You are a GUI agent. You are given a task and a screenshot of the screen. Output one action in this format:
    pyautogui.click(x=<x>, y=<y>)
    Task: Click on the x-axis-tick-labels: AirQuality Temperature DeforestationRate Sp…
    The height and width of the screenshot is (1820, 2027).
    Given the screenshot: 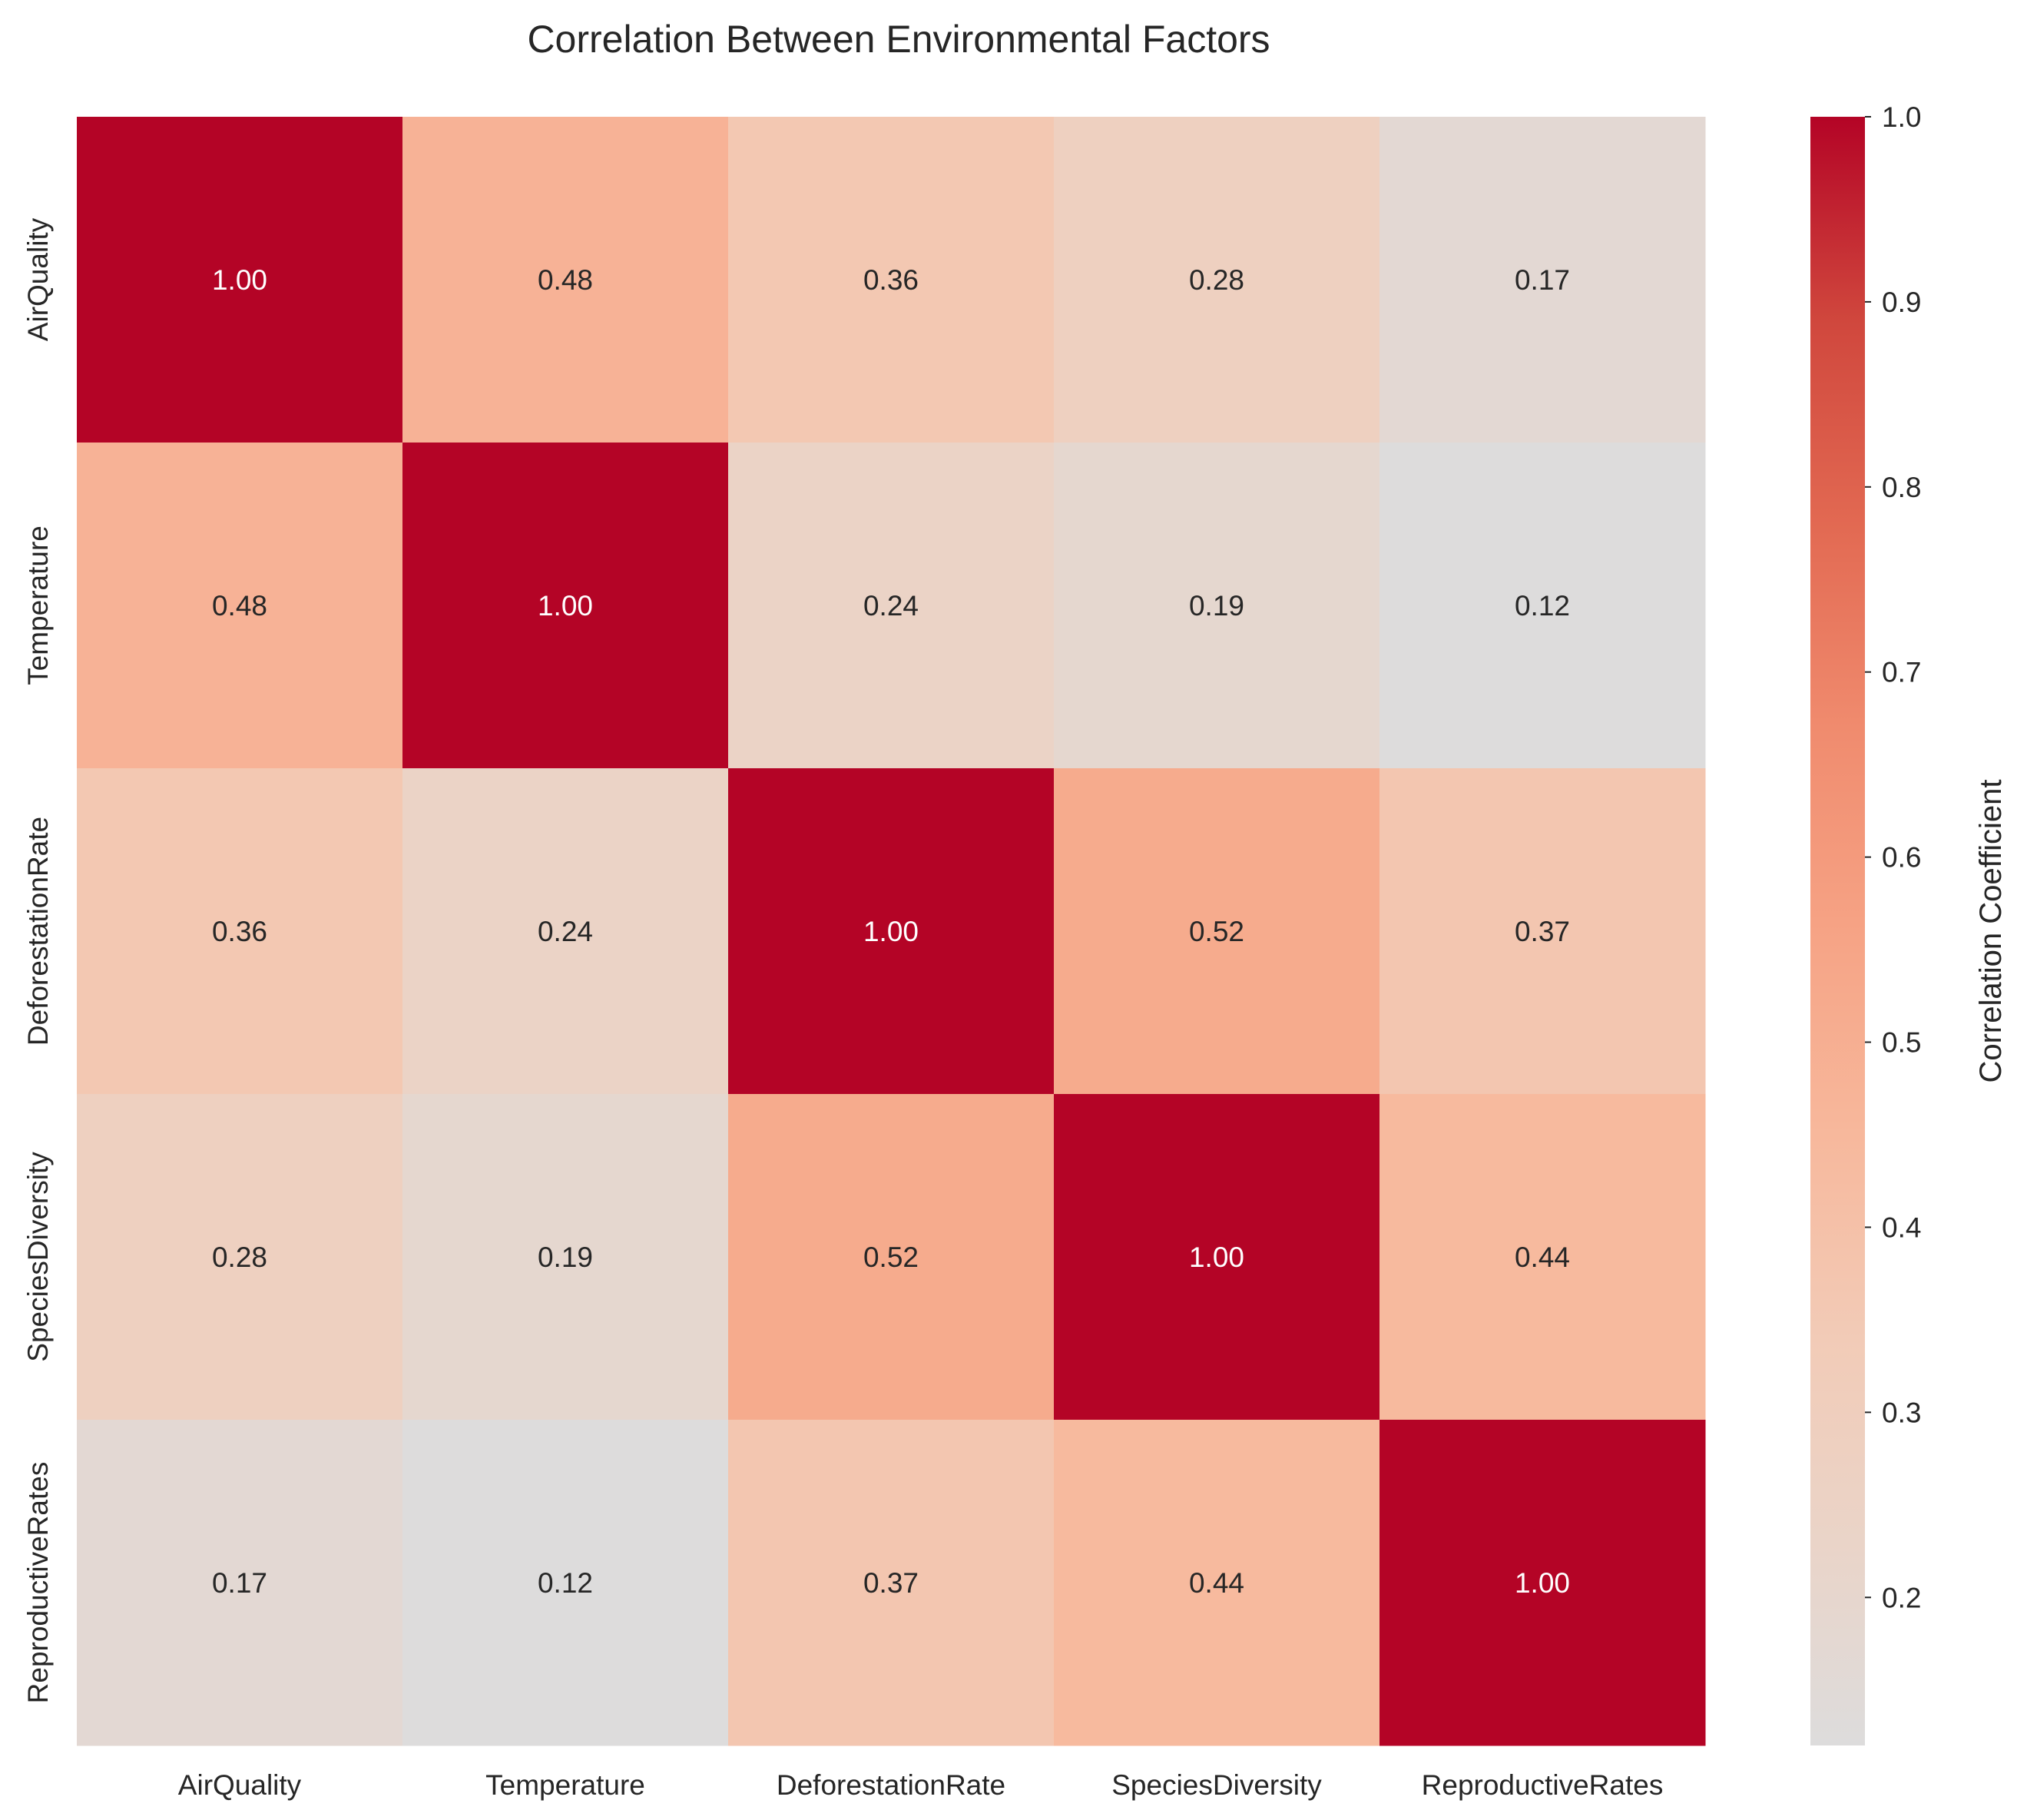 What is the action you would take?
    pyautogui.click(x=921, y=1785)
    